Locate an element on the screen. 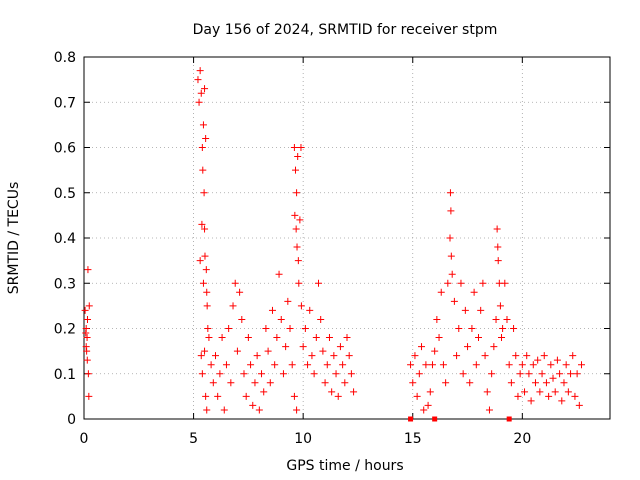 The width and height of the screenshot is (640, 480). data-point-square is located at coordinates (509, 419).